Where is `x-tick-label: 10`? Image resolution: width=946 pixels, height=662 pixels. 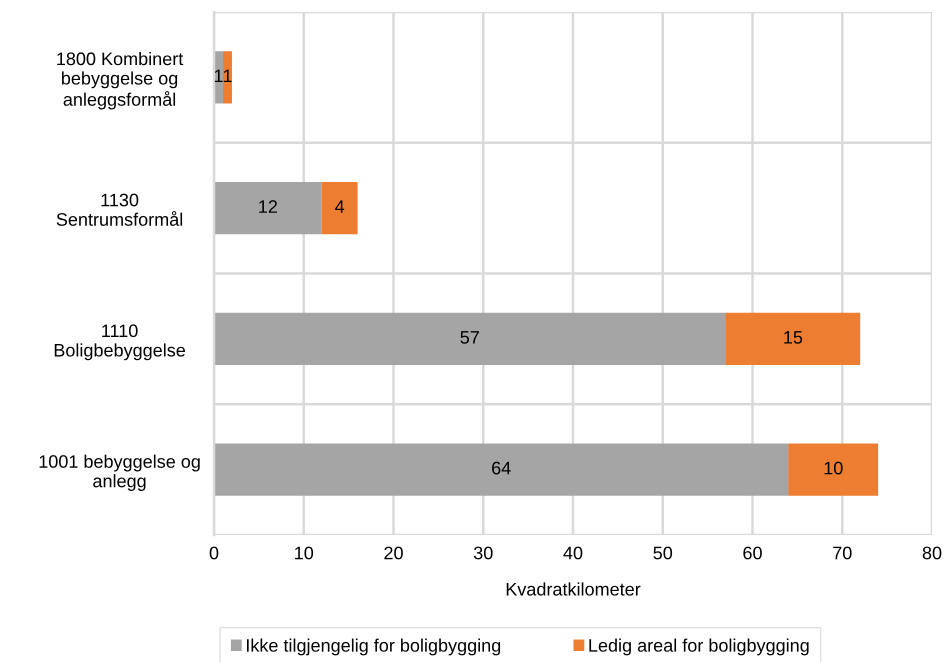
x-tick-label: 10 is located at coordinates (304, 553).